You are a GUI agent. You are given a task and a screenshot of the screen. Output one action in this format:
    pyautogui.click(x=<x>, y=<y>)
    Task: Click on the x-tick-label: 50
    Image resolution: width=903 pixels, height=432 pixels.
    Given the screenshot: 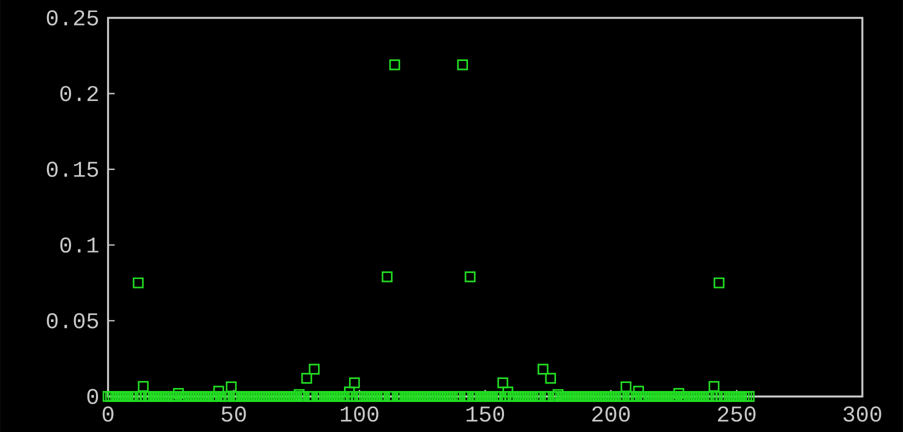 What is the action you would take?
    pyautogui.click(x=234, y=414)
    